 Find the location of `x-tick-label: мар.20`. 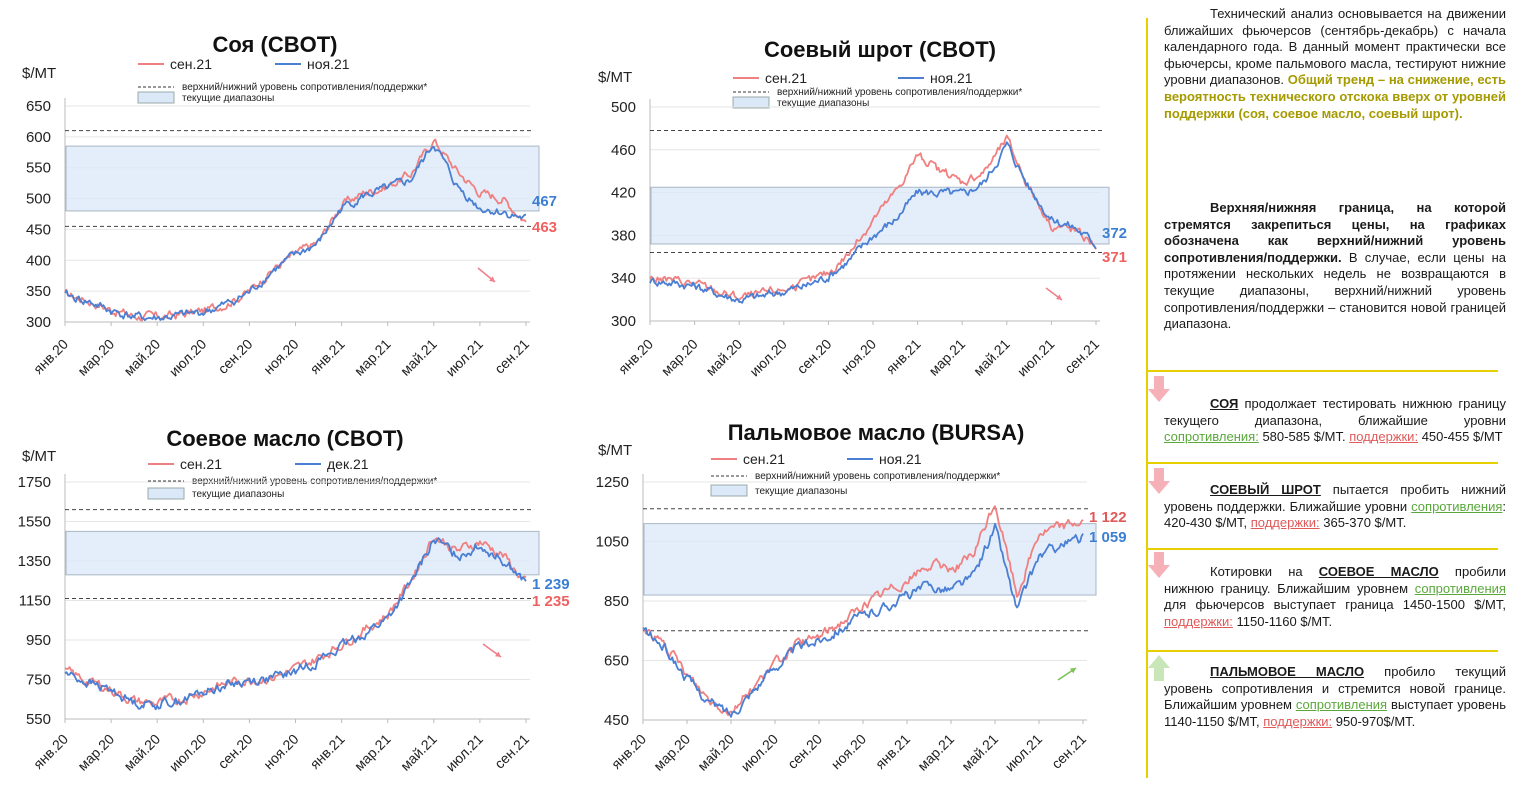

x-tick-label: мар.20 is located at coordinates (95, 357).